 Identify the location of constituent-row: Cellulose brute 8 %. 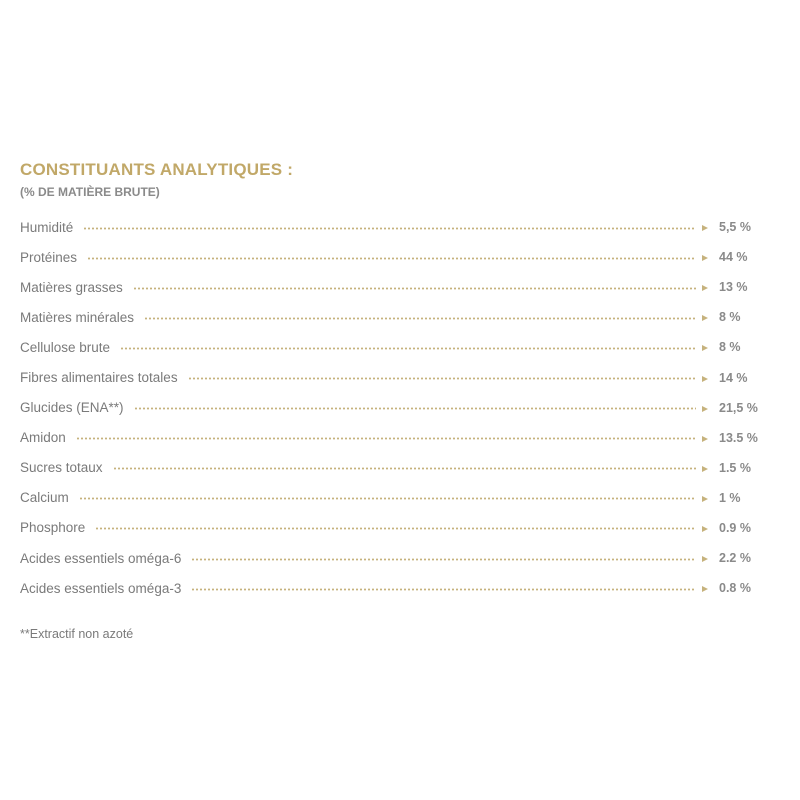
(390, 347).